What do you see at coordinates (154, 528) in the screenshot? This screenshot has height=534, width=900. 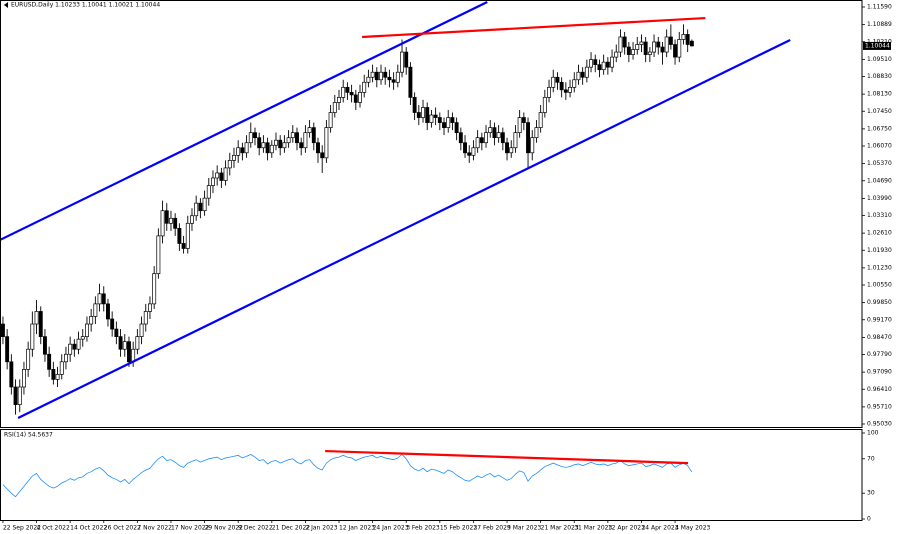 I see `x-tick-label: 7 Nov 2022` at bounding box center [154, 528].